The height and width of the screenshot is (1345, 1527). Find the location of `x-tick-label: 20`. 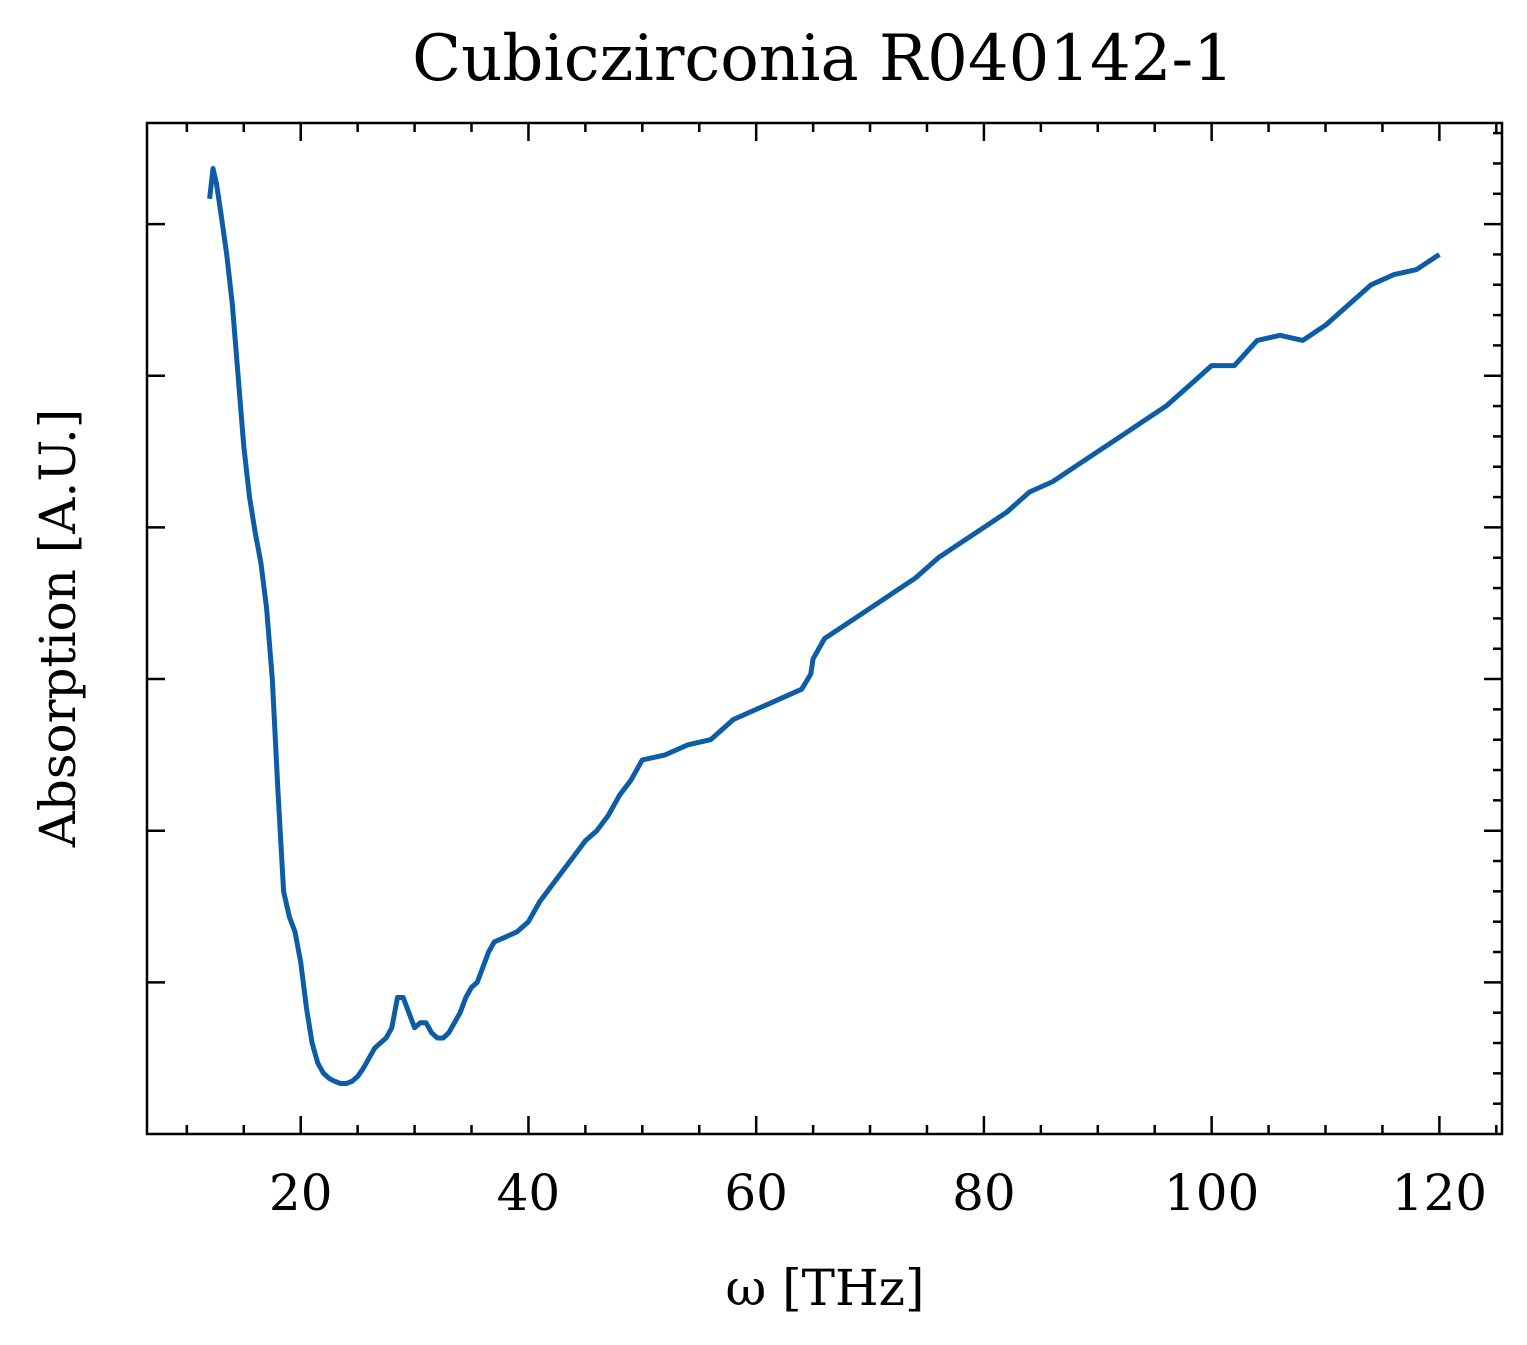

x-tick-label: 20 is located at coordinates (301, 1193).